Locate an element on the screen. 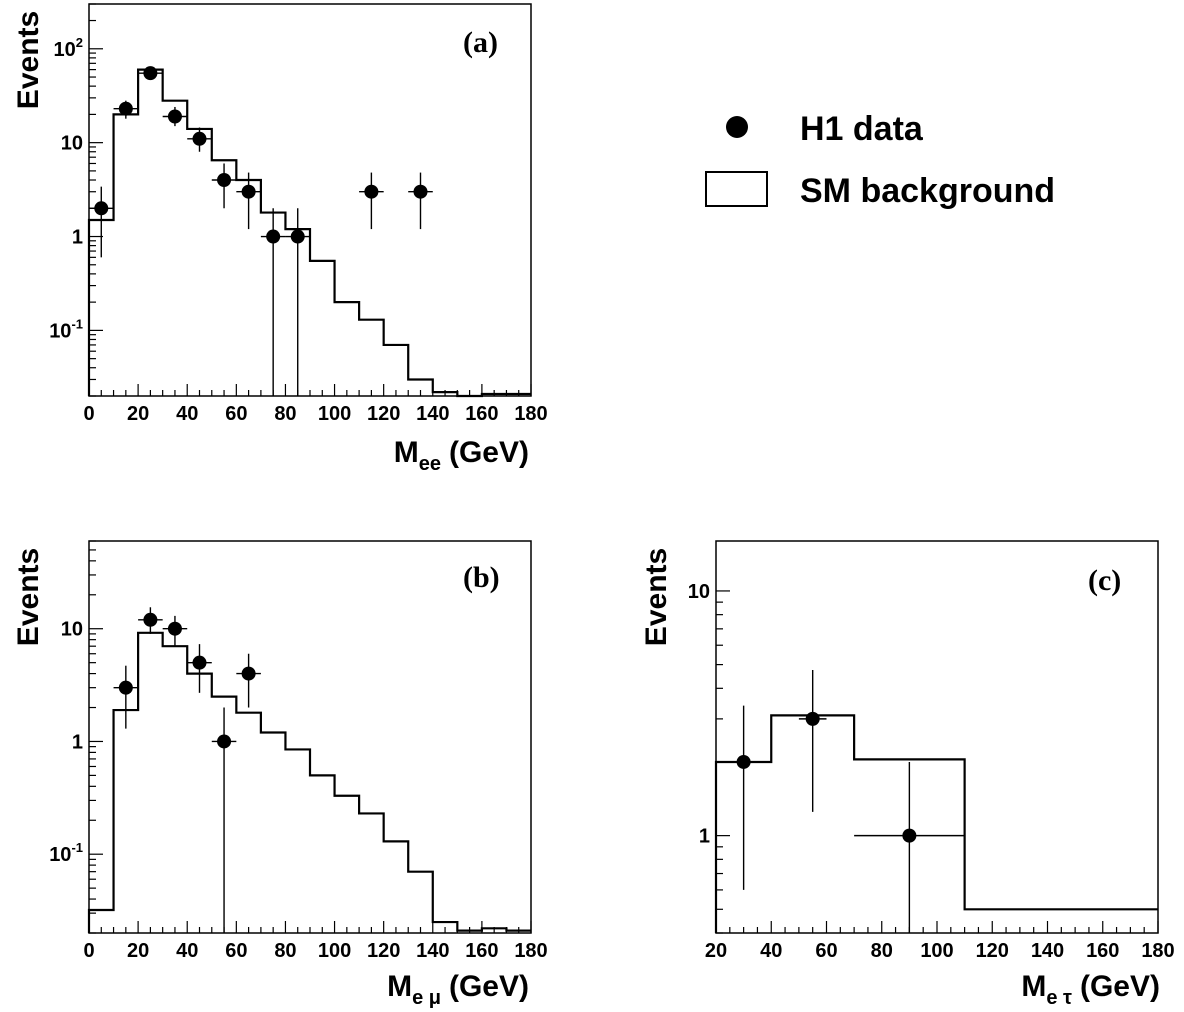  panel-c-data-points is located at coordinates (847, 801).